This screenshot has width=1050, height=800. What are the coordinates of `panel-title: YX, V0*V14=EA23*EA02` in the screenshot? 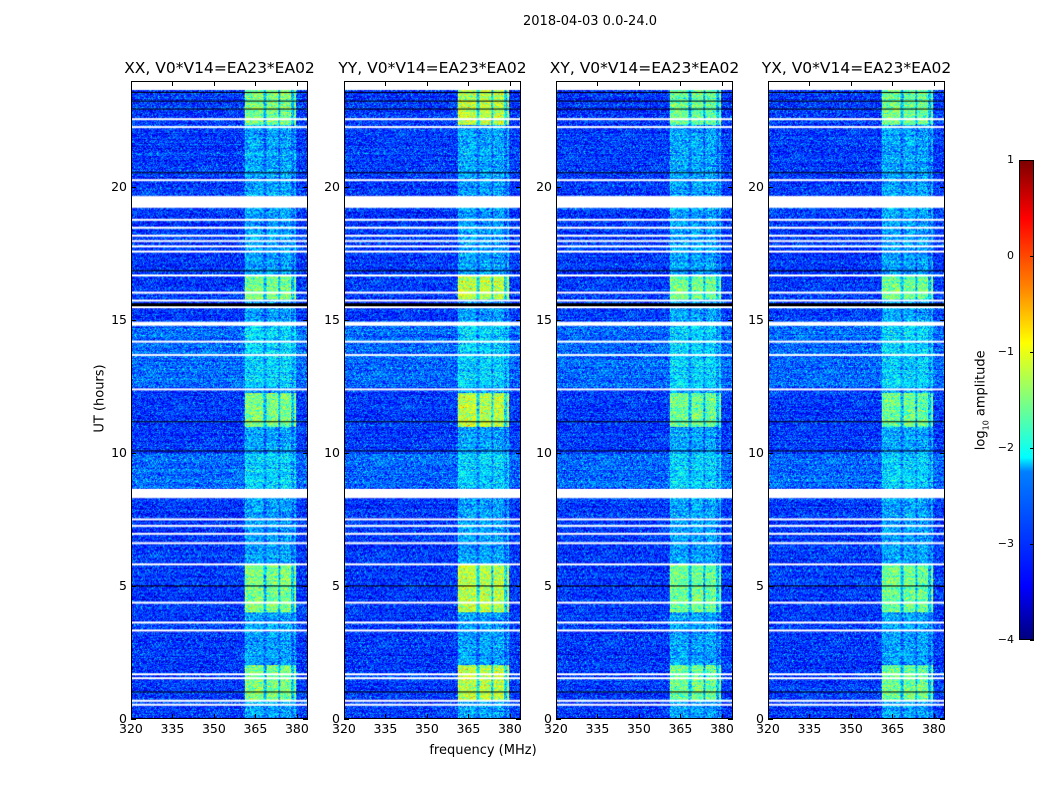 It's located at (856, 68).